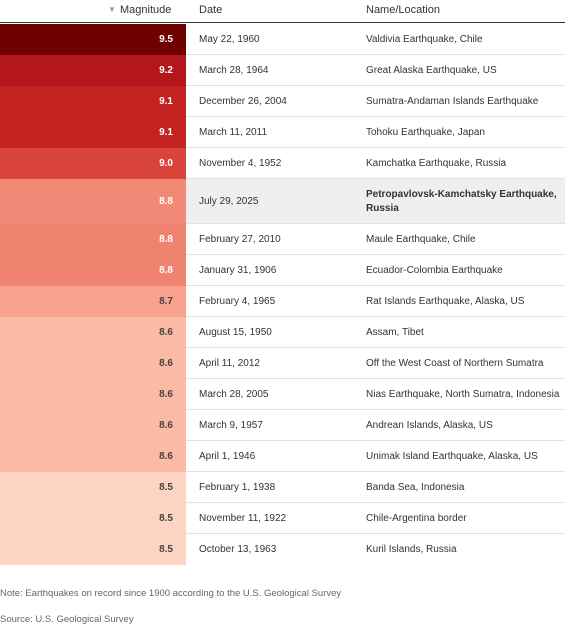  What do you see at coordinates (395, 332) in the screenshot?
I see `name-cell: Assam, Tibet` at bounding box center [395, 332].